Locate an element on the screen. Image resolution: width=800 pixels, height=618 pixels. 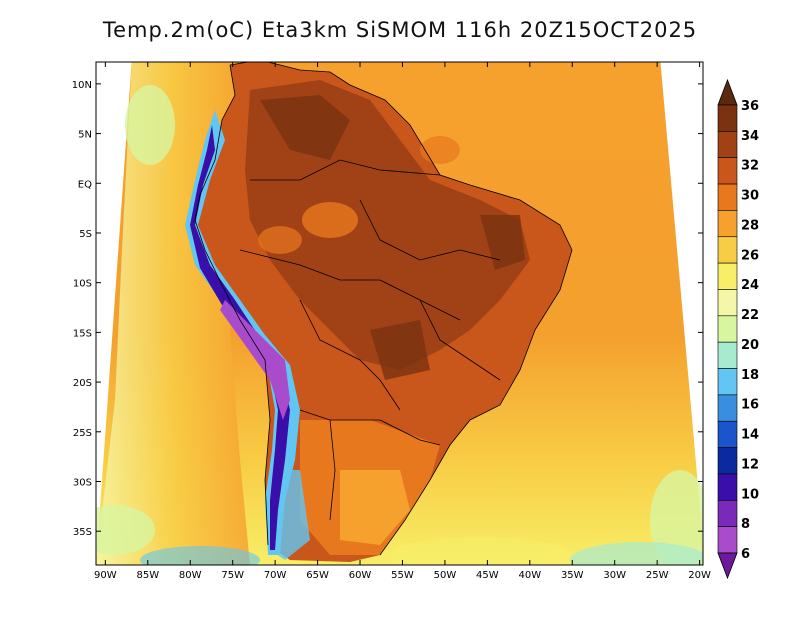
colorbar-label: 20 is located at coordinates (750, 345).